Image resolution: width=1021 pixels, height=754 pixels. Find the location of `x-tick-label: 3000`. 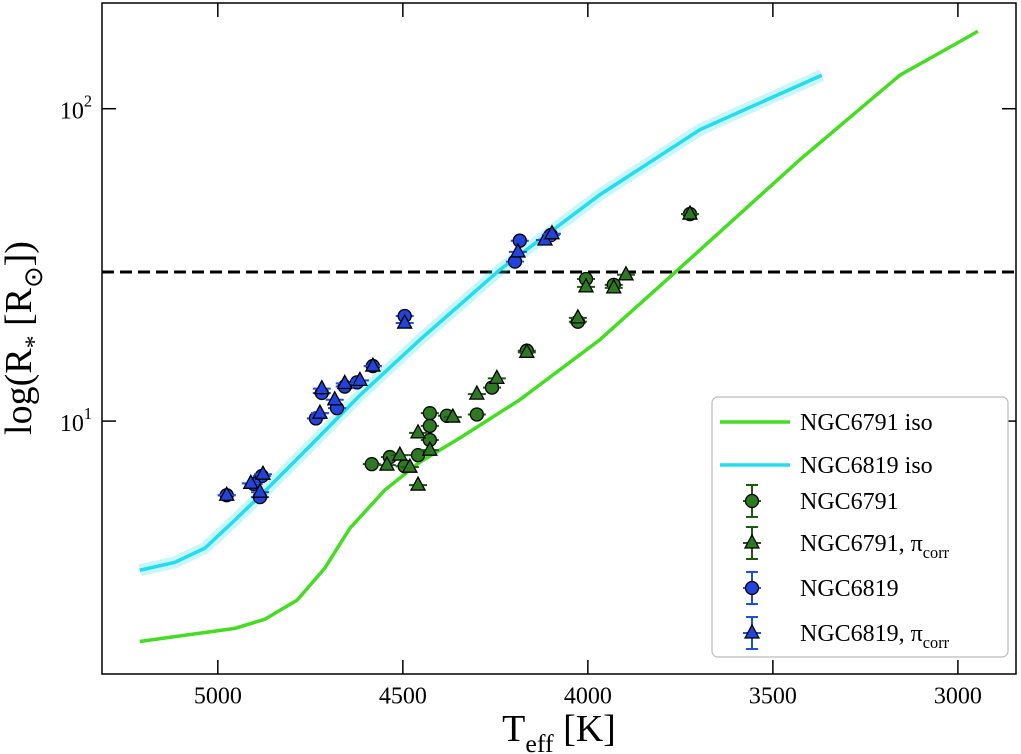

x-tick-label: 3000 is located at coordinates (958, 697).